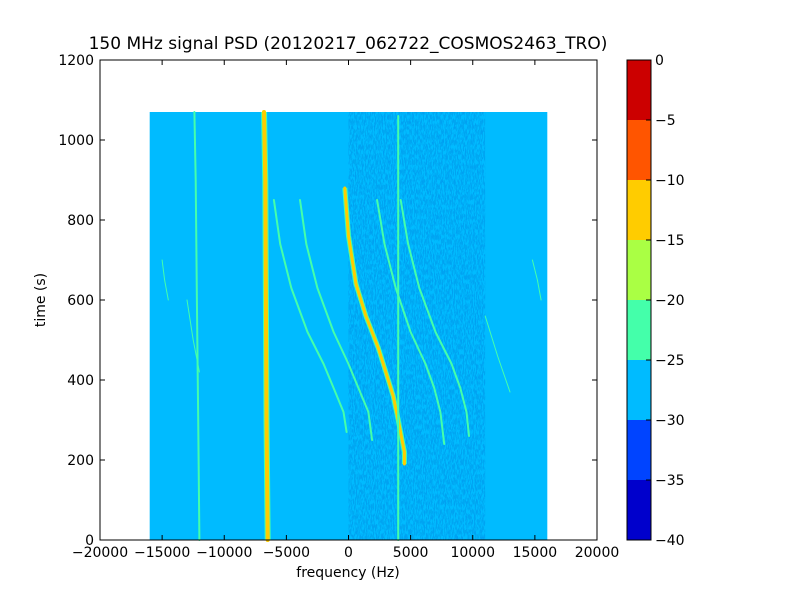  Describe the element at coordinates (670, 181) in the screenshot. I see `colorbar-tick-label: −10` at that location.